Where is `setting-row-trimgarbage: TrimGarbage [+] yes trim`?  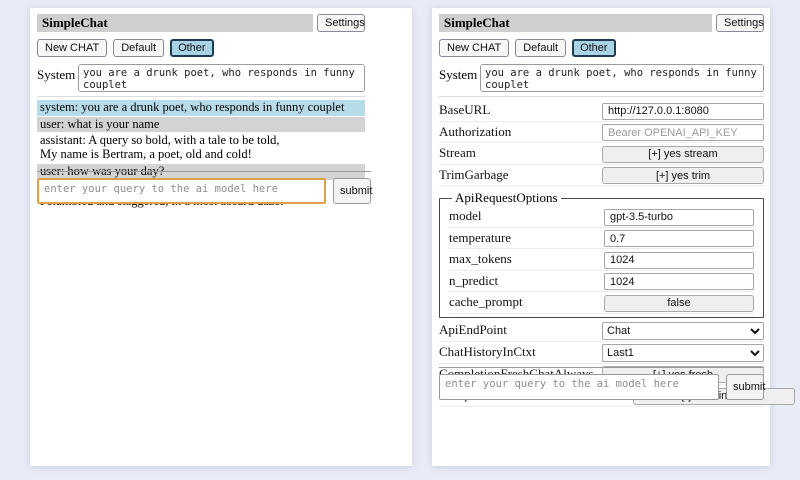 setting-row-trimgarbage: TrimGarbage [+] yes trim is located at coordinates (601, 175).